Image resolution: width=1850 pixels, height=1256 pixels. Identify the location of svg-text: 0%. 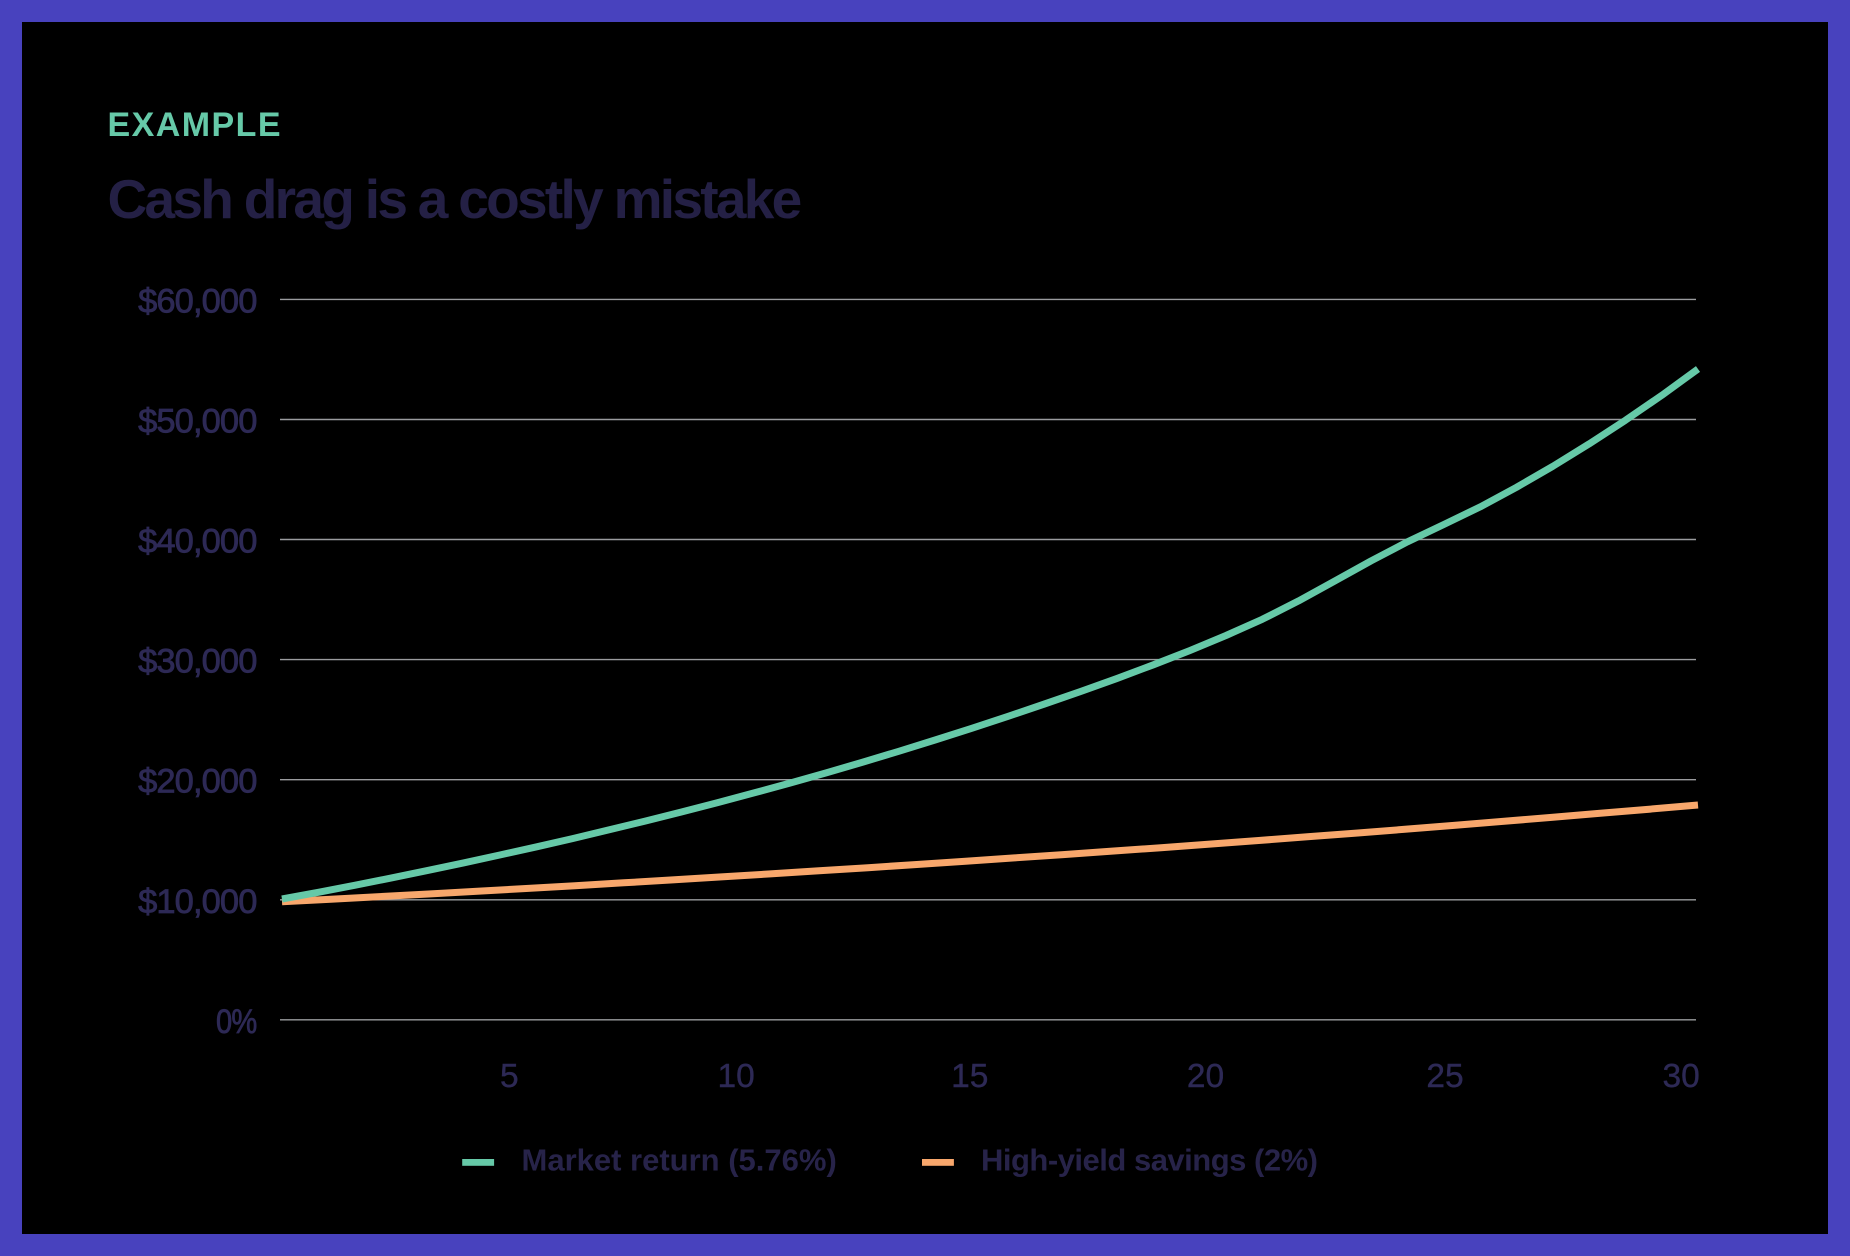
(236, 1022).